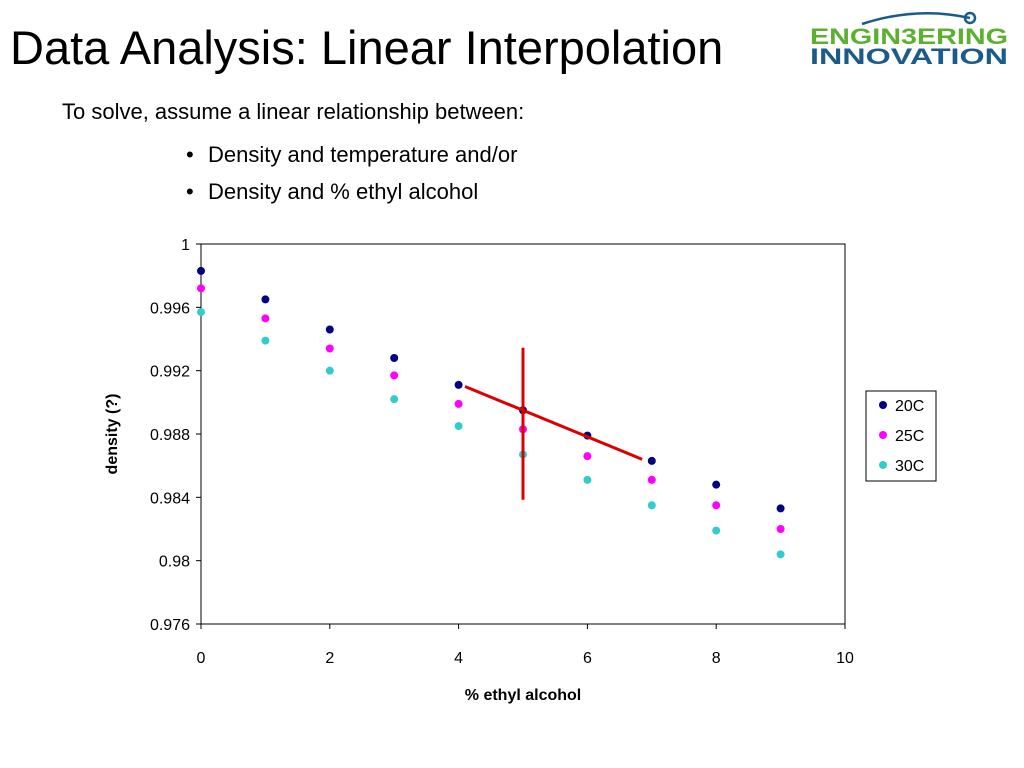 This screenshot has width=1024, height=768. Describe the element at coordinates (909, 36) in the screenshot. I see `logo-line1: ENGIN3ERING` at that location.